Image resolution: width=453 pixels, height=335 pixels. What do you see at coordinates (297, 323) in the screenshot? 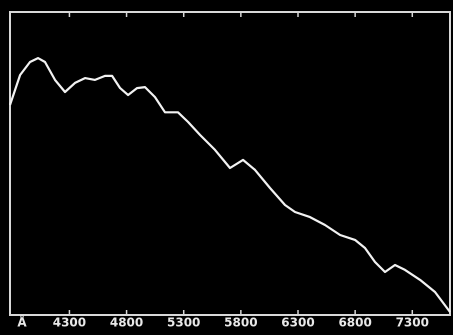
I see `x-tick-label: 6300` at bounding box center [297, 323].